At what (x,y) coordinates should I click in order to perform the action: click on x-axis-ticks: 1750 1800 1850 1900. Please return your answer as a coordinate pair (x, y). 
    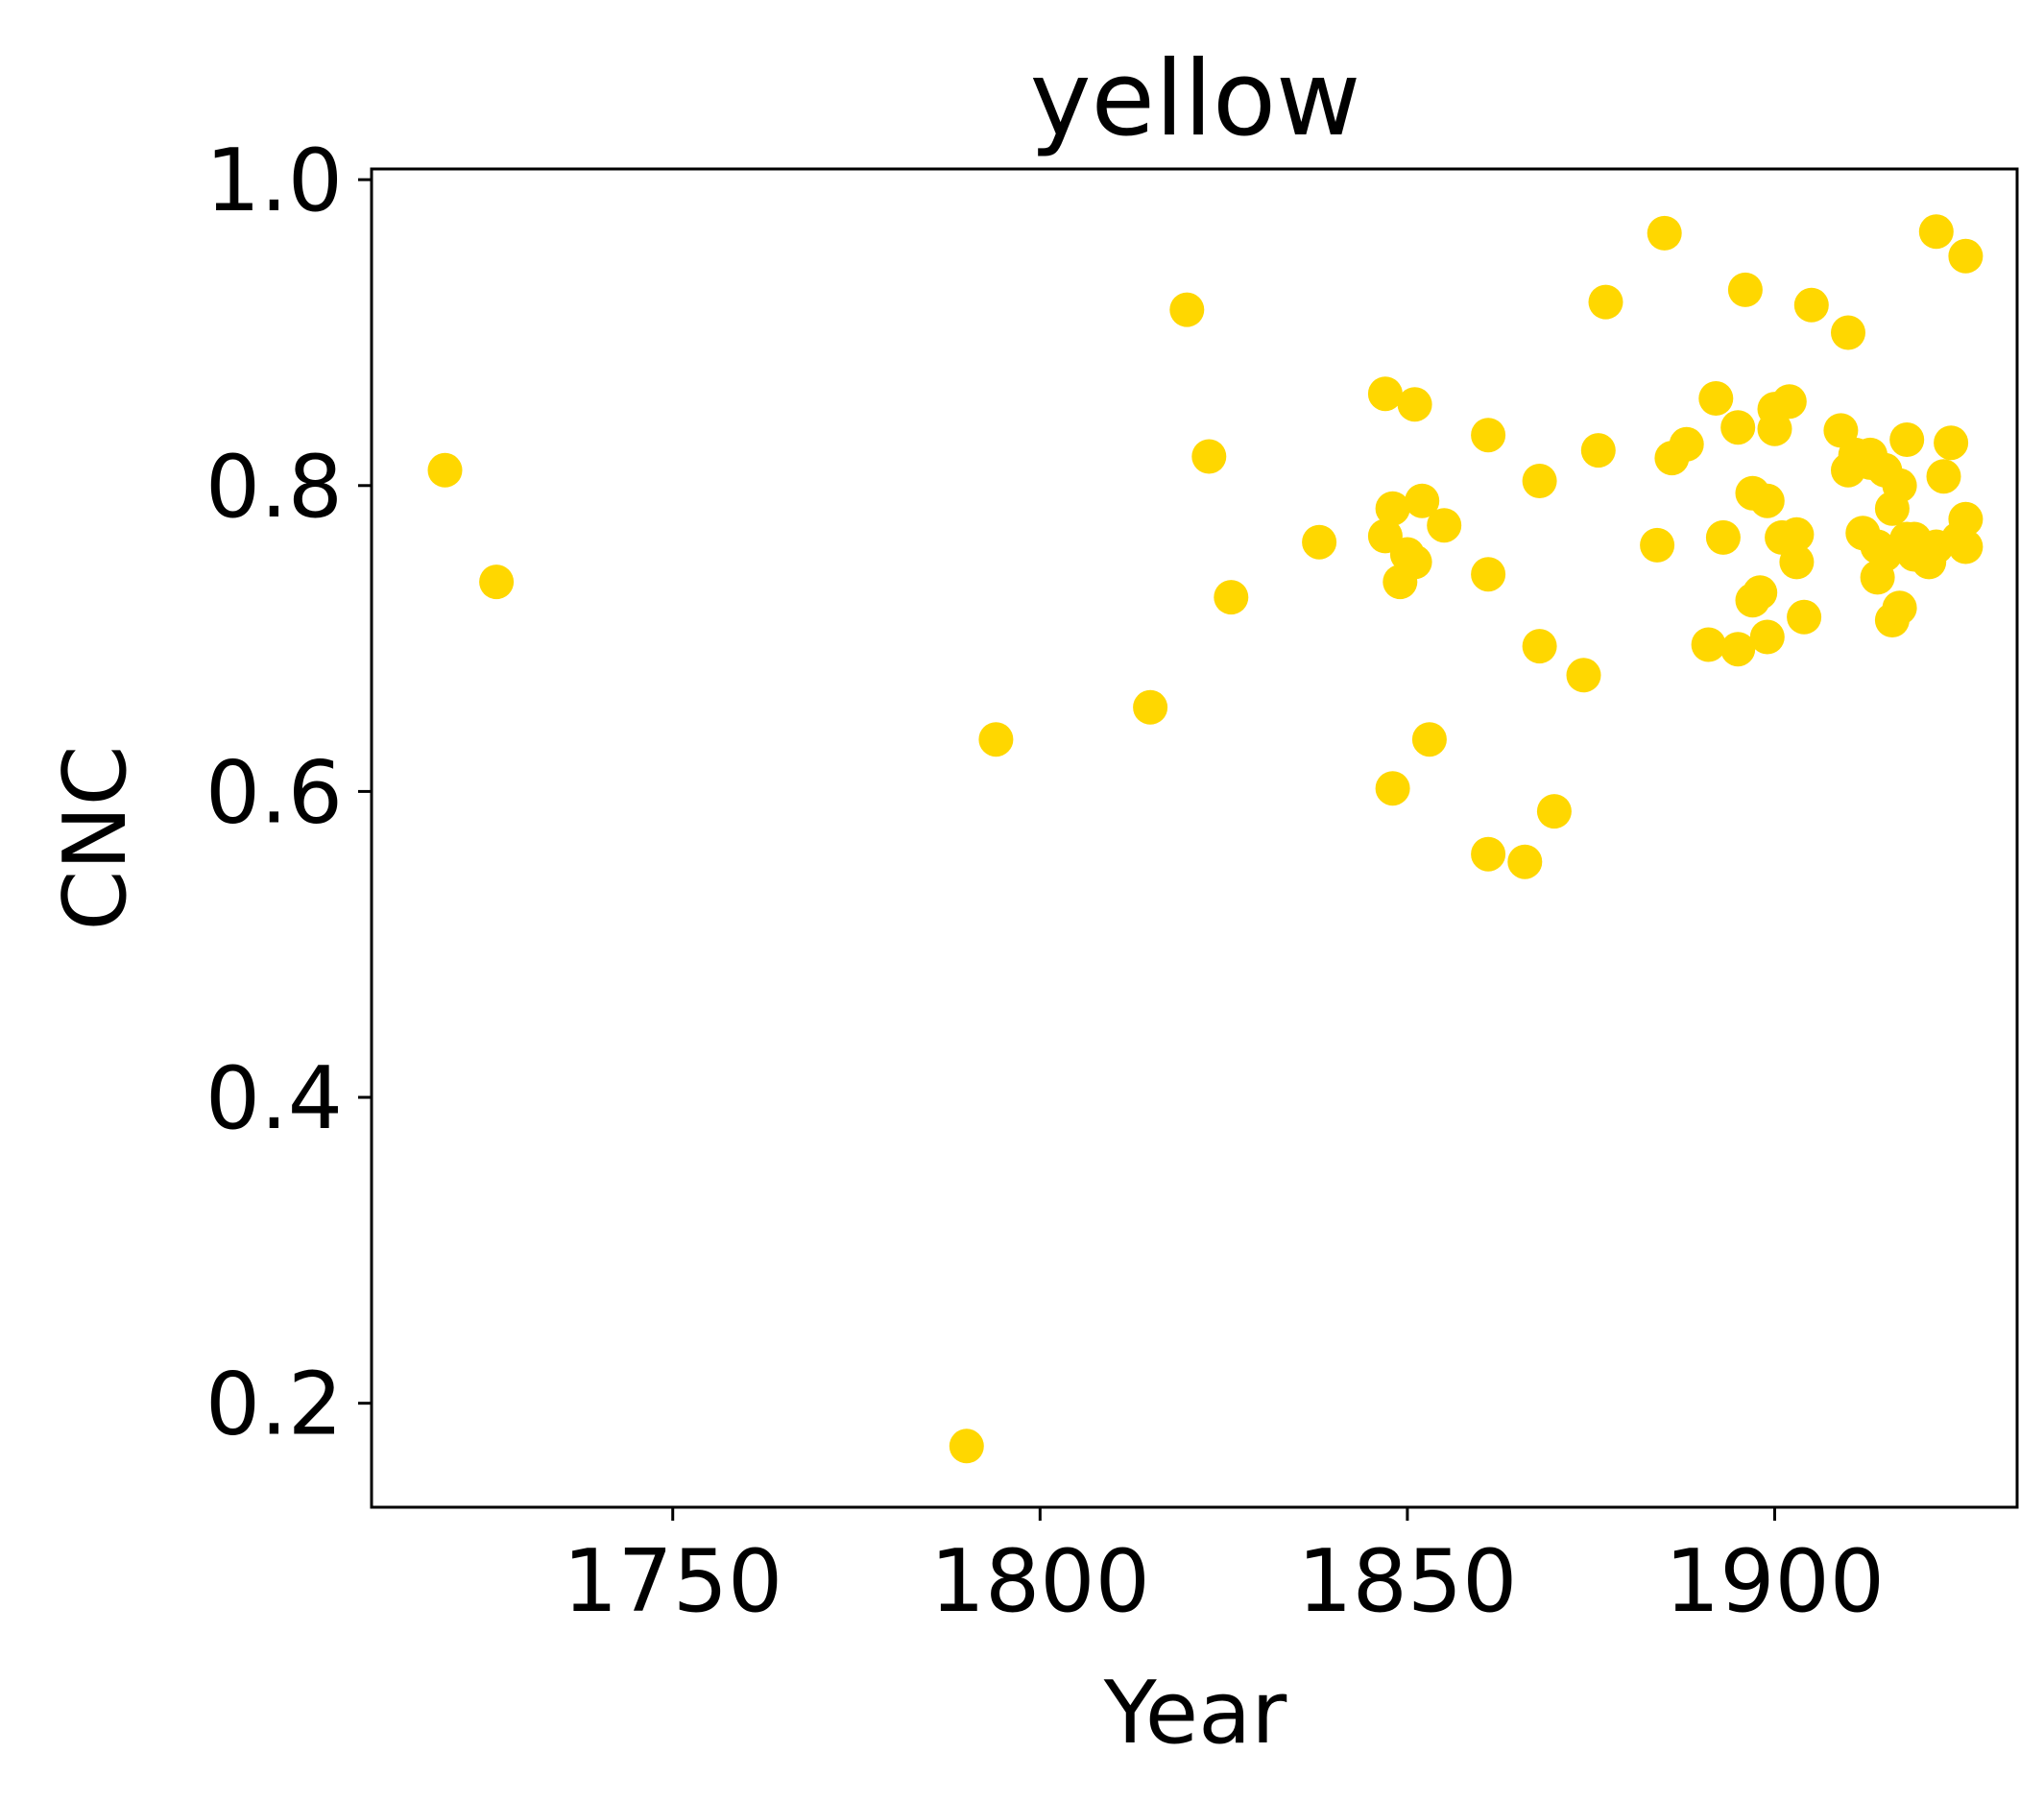
    Looking at the image, I should click on (1224, 1569).